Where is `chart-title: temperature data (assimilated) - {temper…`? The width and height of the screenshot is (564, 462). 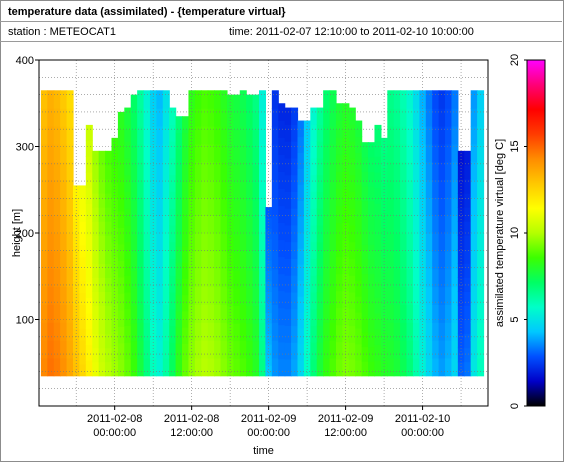 chart-title: temperature data (assimilated) - {temper… is located at coordinates (147, 12).